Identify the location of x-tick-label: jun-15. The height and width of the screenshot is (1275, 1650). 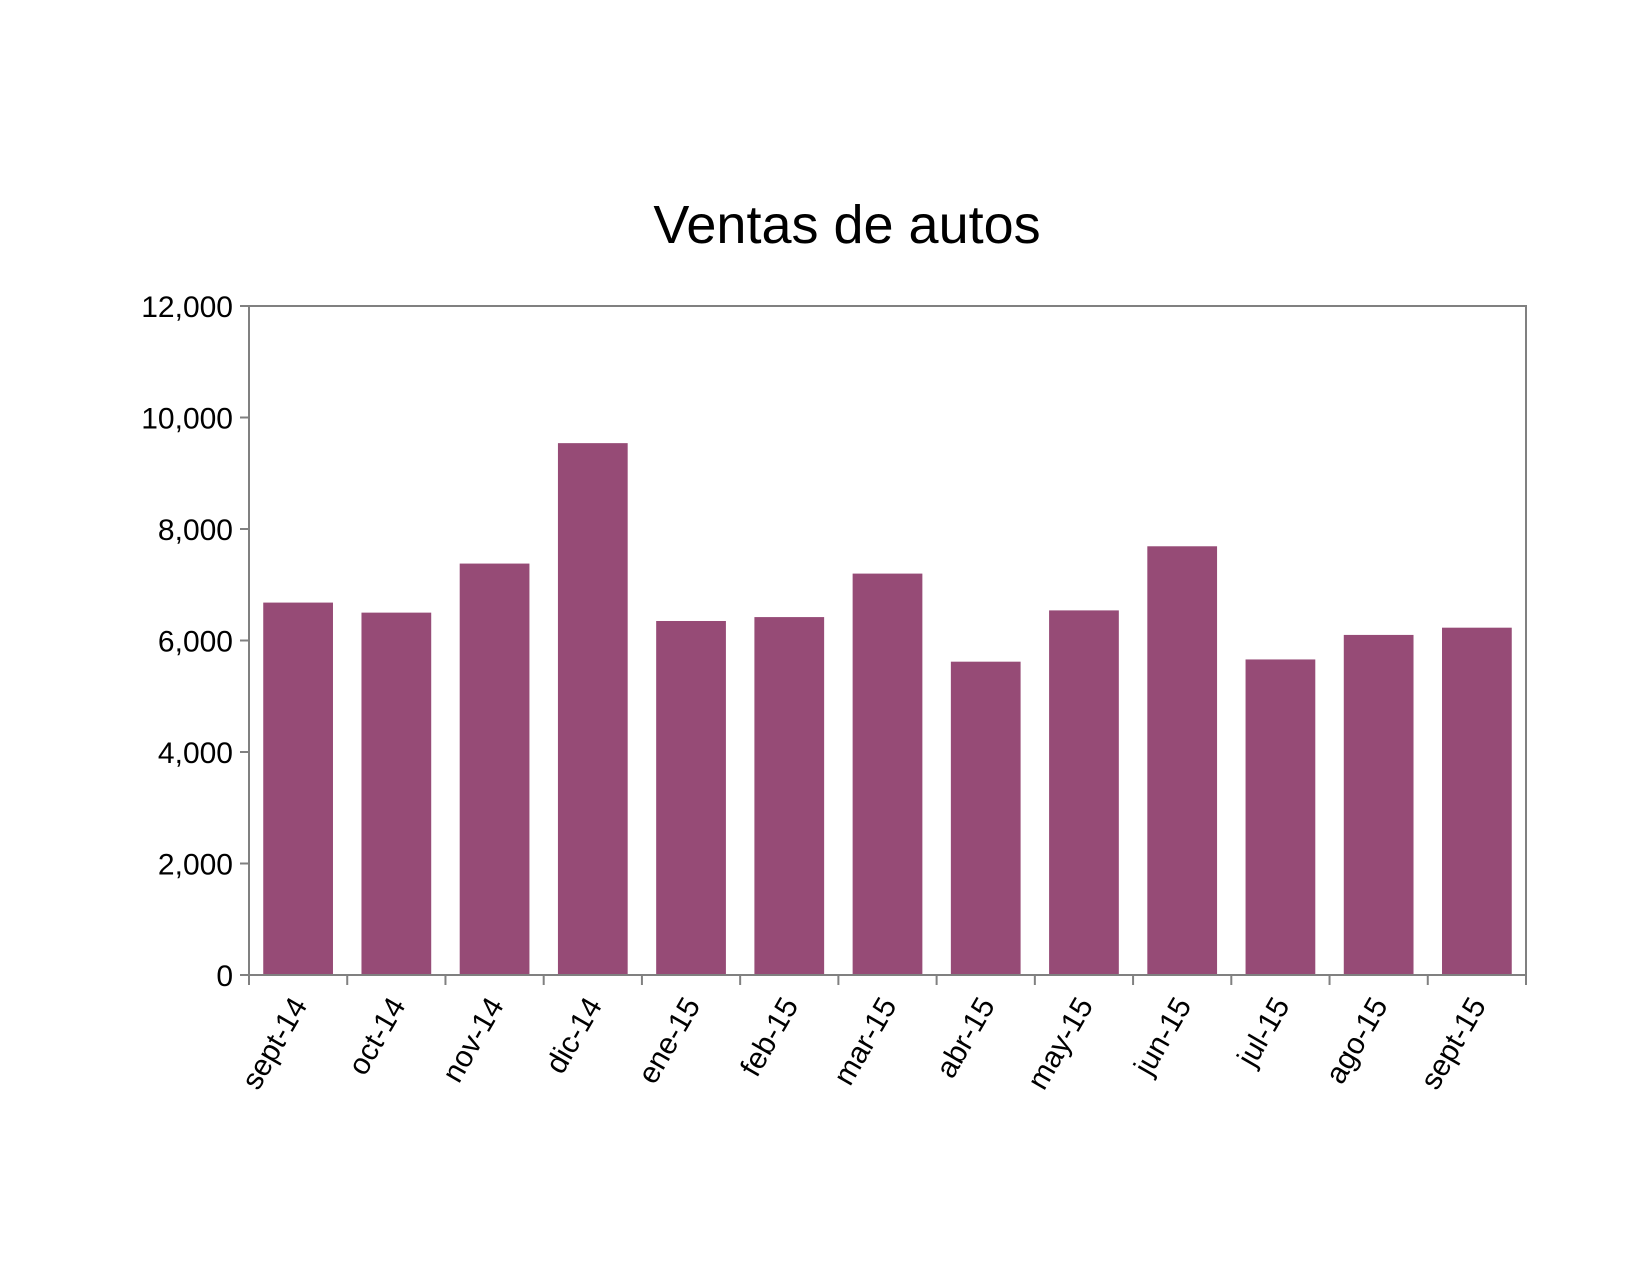
(1162, 1037).